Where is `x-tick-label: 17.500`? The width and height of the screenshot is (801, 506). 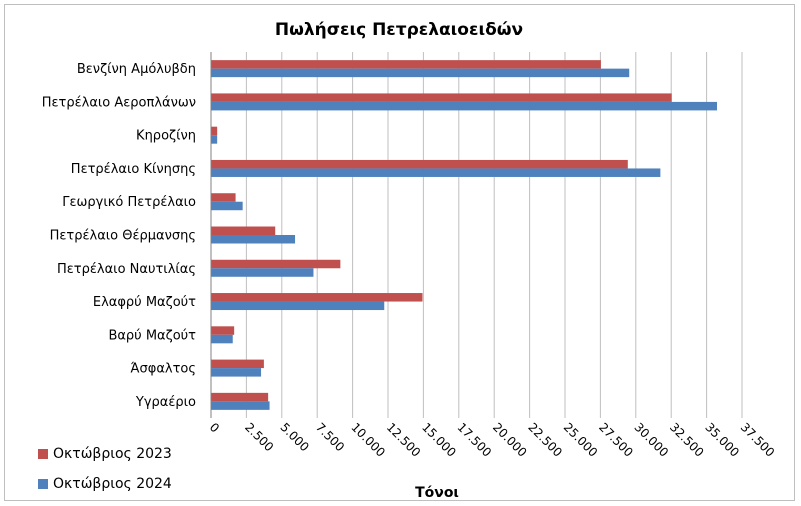 x-tick-label: 17.500 is located at coordinates (475, 440).